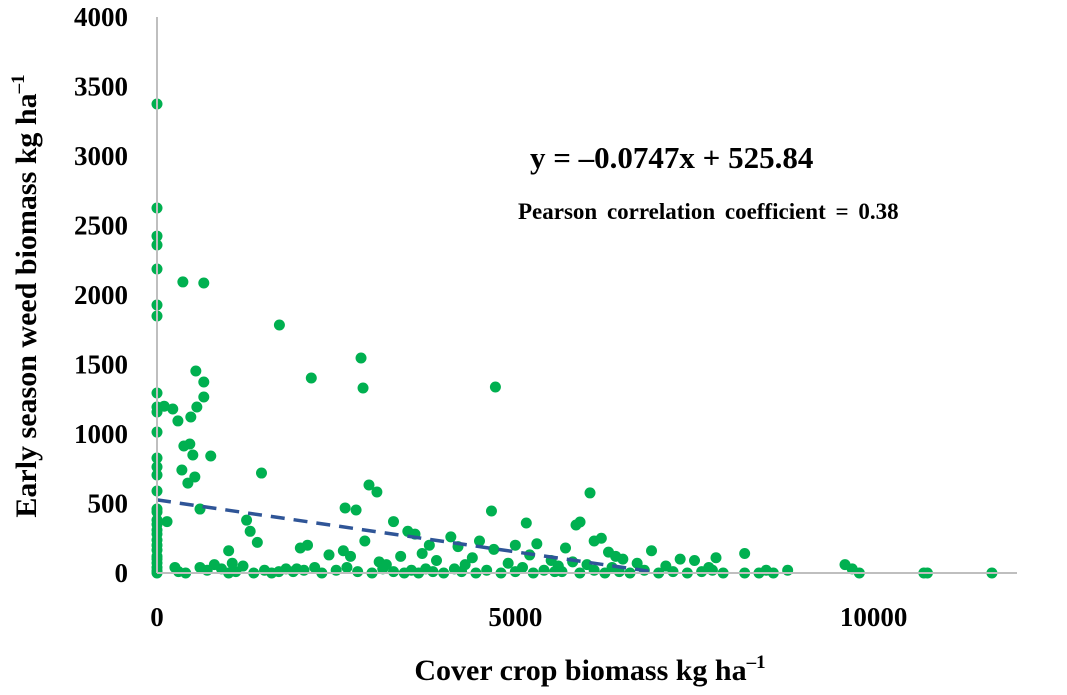 This screenshot has width=1067, height=695. What do you see at coordinates (756, 662) in the screenshot?
I see `x-axis-title-sup: –1` at bounding box center [756, 662].